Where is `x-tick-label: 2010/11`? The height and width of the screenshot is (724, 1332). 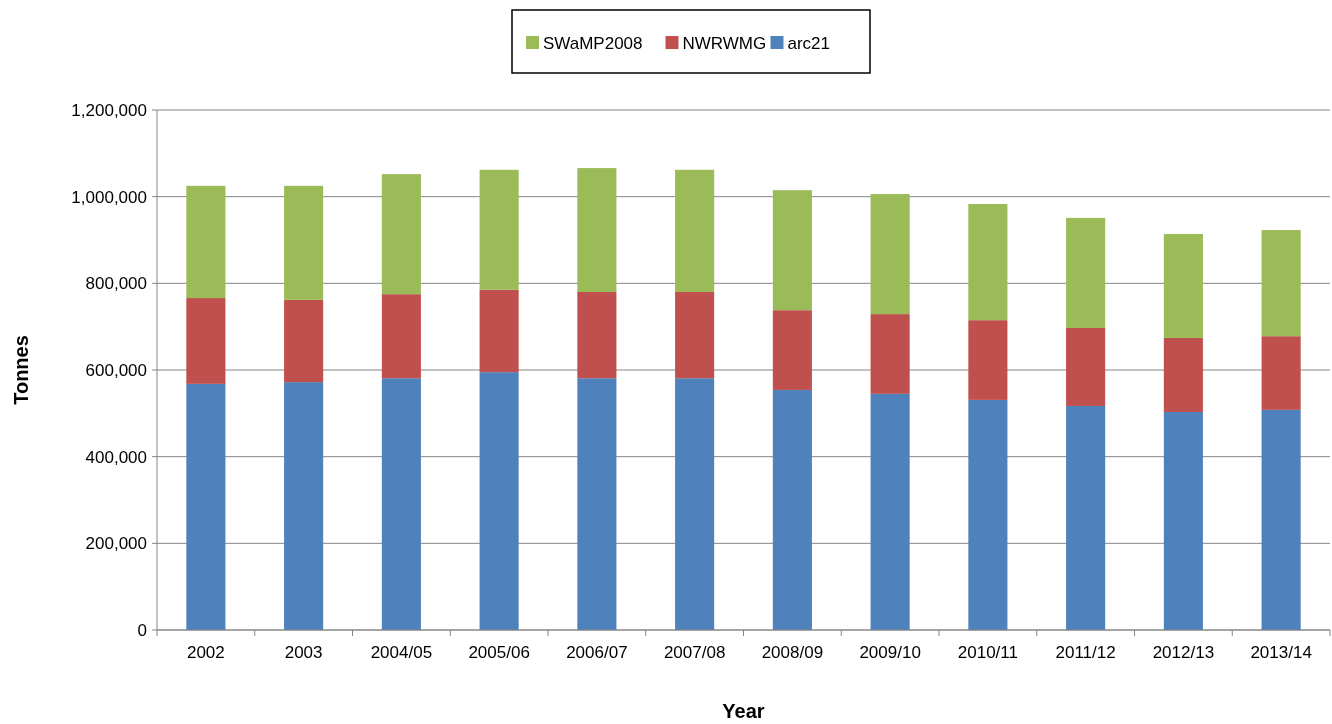
x-tick-label: 2010/11 is located at coordinates (987, 652).